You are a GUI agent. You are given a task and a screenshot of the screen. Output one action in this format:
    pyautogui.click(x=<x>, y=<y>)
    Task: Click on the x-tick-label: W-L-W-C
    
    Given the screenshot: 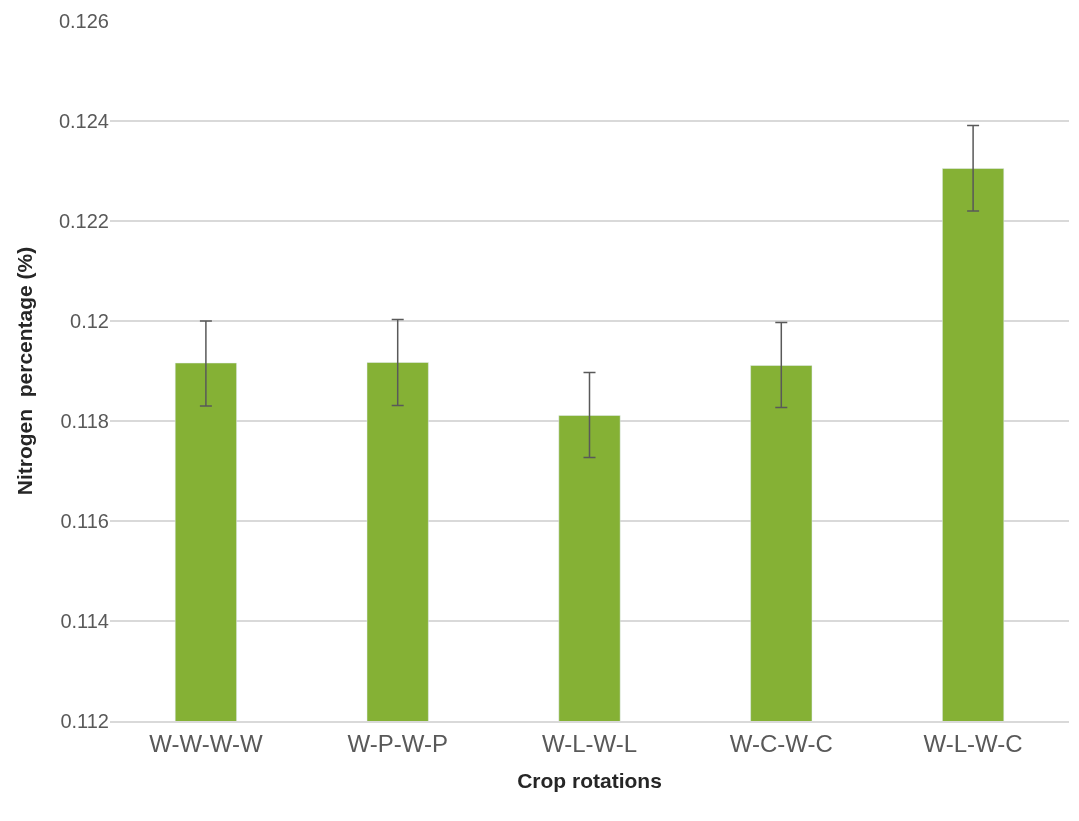 What is the action you would take?
    pyautogui.click(x=973, y=743)
    